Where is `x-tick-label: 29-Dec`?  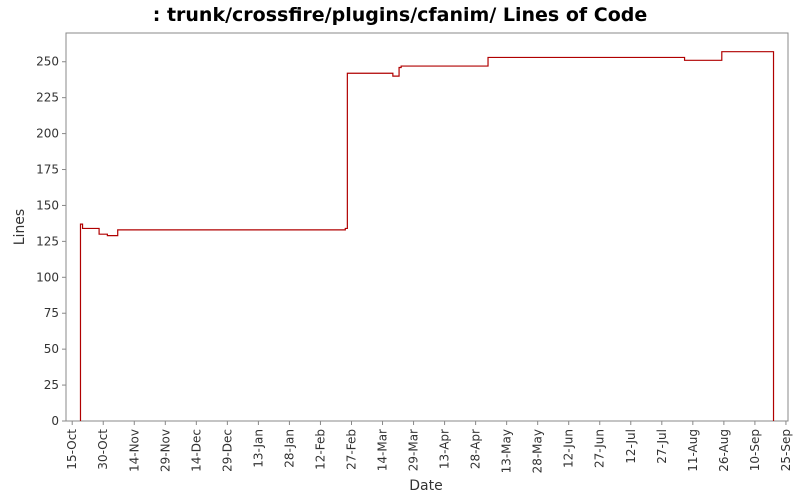 x-tick-label: 29-Dec is located at coordinates (227, 450).